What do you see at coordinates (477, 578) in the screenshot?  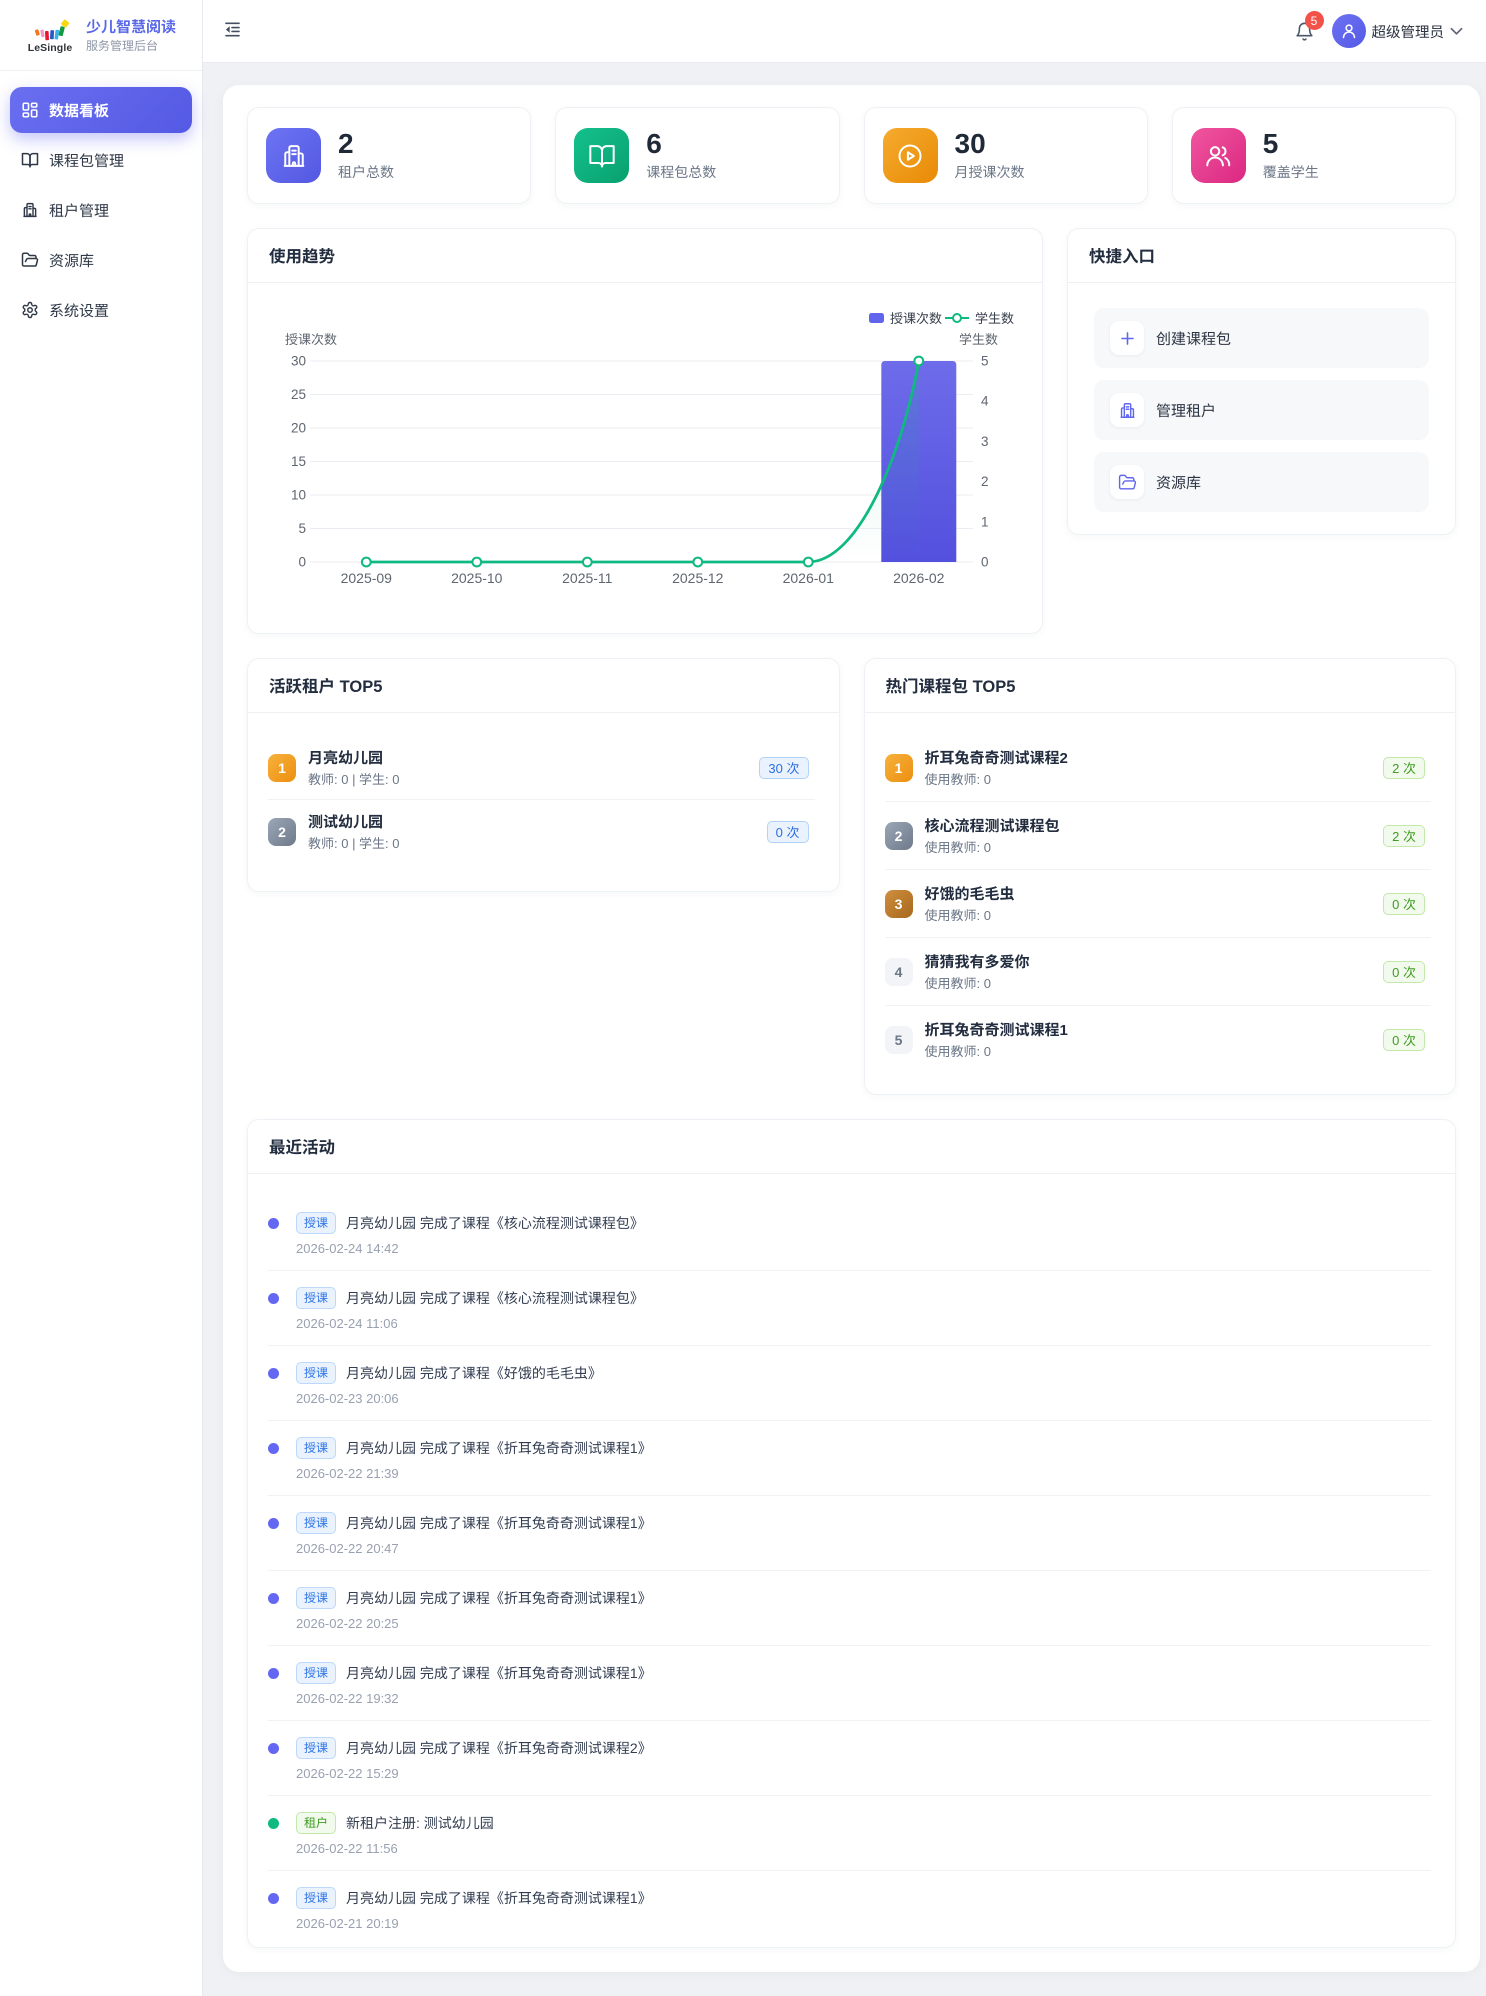 I see `svg-text: 2025-10` at bounding box center [477, 578].